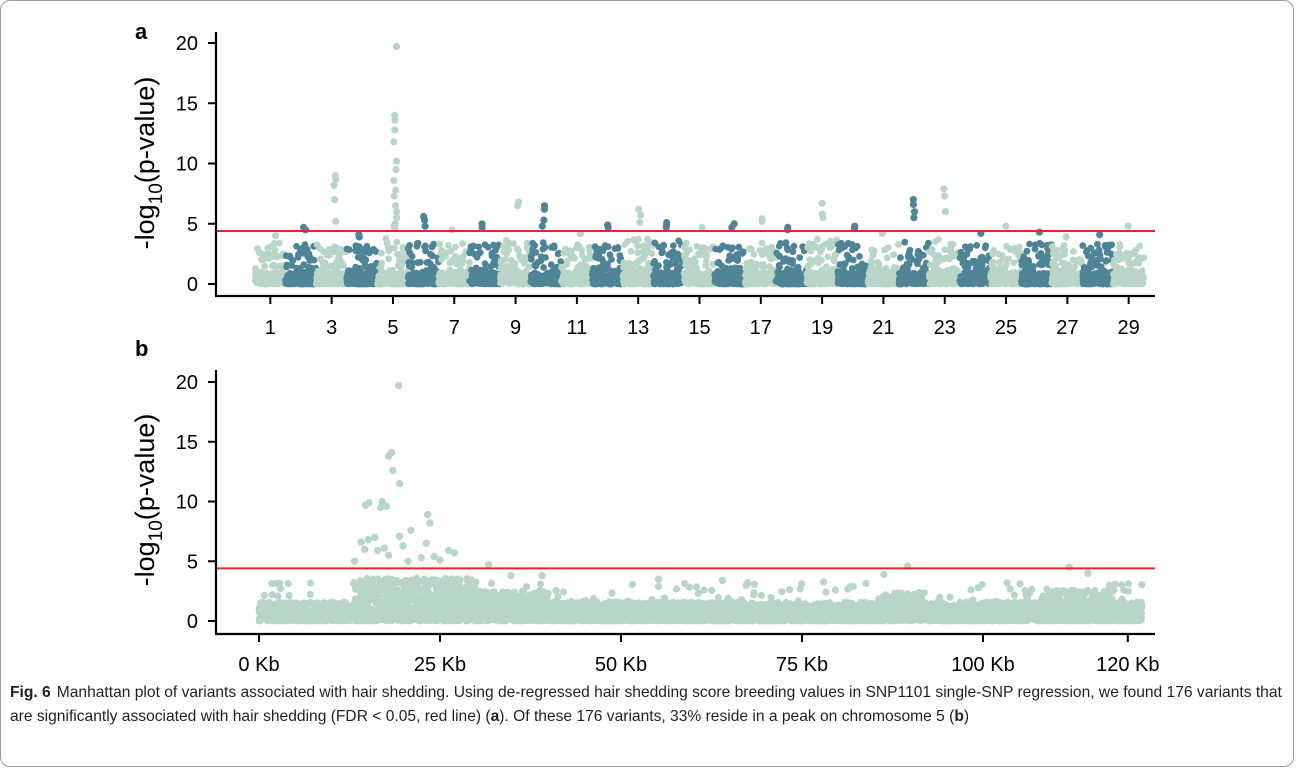 Image resolution: width=1296 pixels, height=769 pixels. What do you see at coordinates (454, 328) in the screenshot?
I see `panel-a-x-tick-label: 7` at bounding box center [454, 328].